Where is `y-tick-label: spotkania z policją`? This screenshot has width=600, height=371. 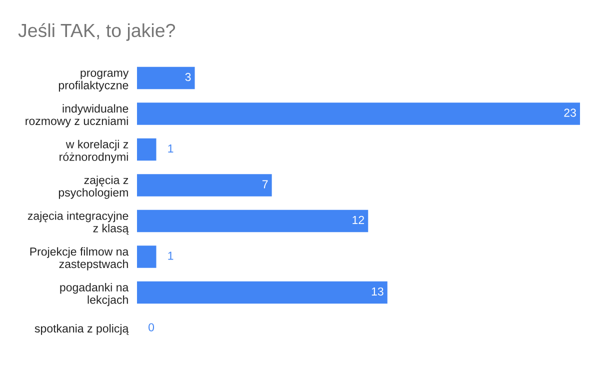 y-tick-label: spotkania z policją is located at coordinates (81, 329).